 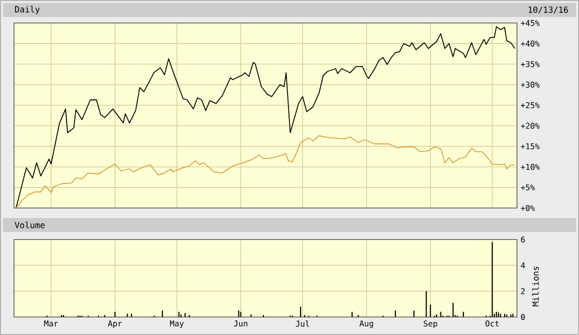 I want to click on chart-title: Daily, so click(x=27, y=10).